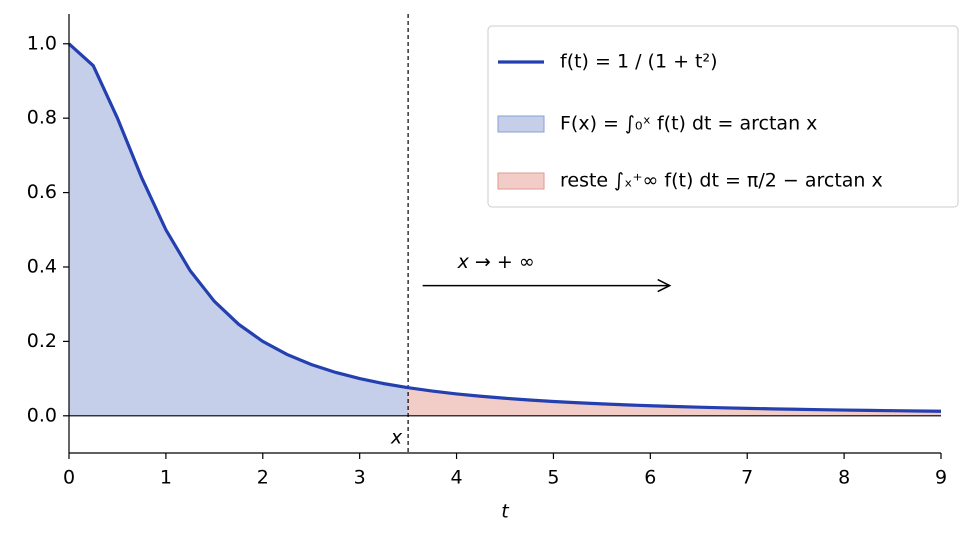 The image size is (964, 541). What do you see at coordinates (42, 341) in the screenshot?
I see `y-tick-label: 0.2` at bounding box center [42, 341].